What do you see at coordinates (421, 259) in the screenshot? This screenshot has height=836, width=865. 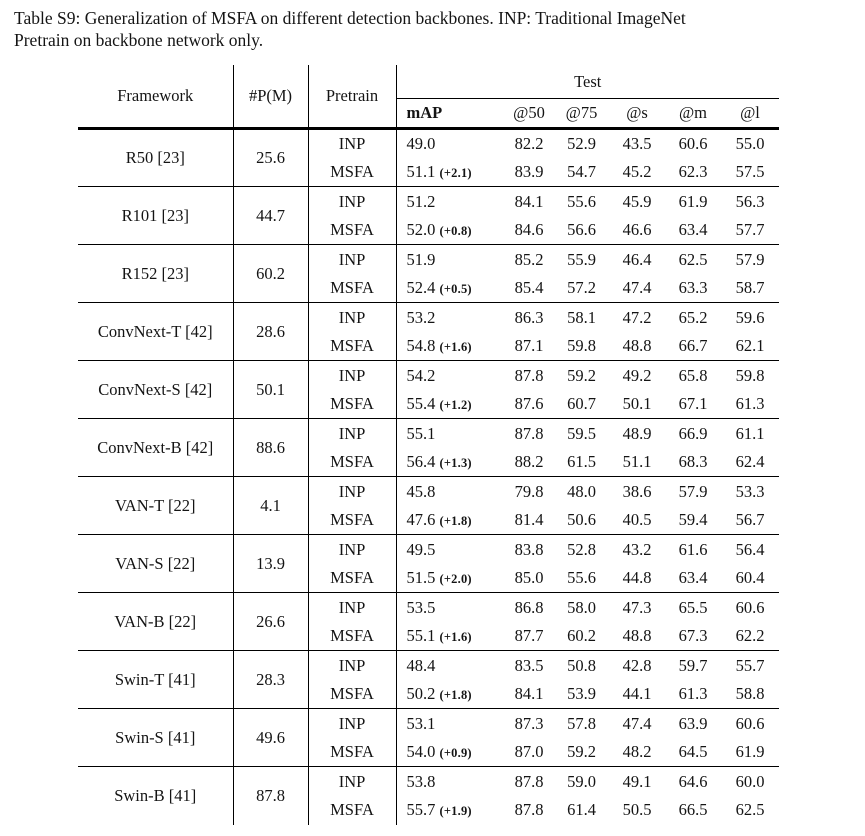 I see `map-cell: 51.9` at bounding box center [421, 259].